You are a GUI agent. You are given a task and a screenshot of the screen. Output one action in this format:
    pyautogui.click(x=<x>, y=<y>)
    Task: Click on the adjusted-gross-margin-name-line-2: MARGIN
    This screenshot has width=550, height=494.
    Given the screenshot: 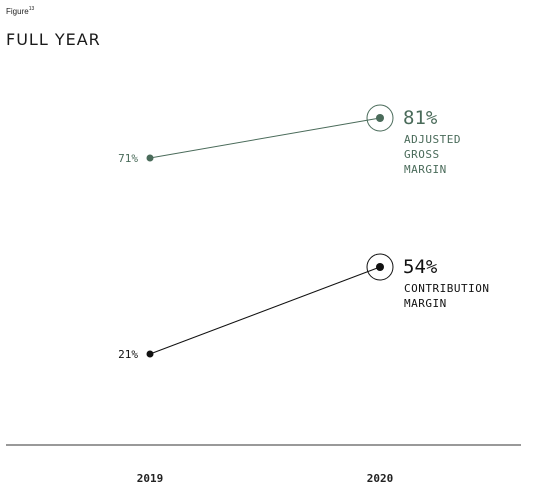 What is the action you would take?
    pyautogui.click(x=425, y=169)
    